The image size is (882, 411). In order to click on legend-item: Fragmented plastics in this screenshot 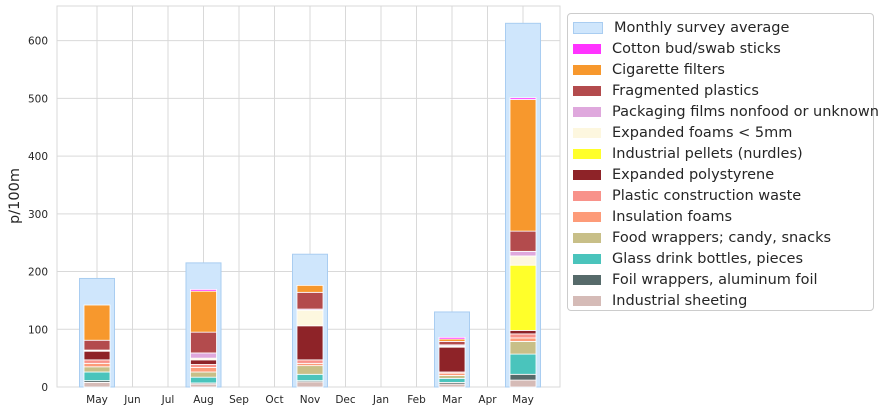, I will do `click(720, 90)`.